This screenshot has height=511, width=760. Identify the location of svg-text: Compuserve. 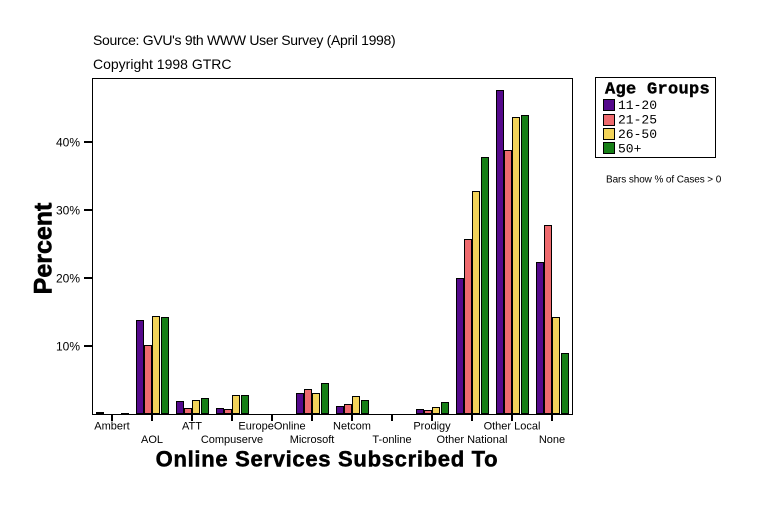
(232, 440).